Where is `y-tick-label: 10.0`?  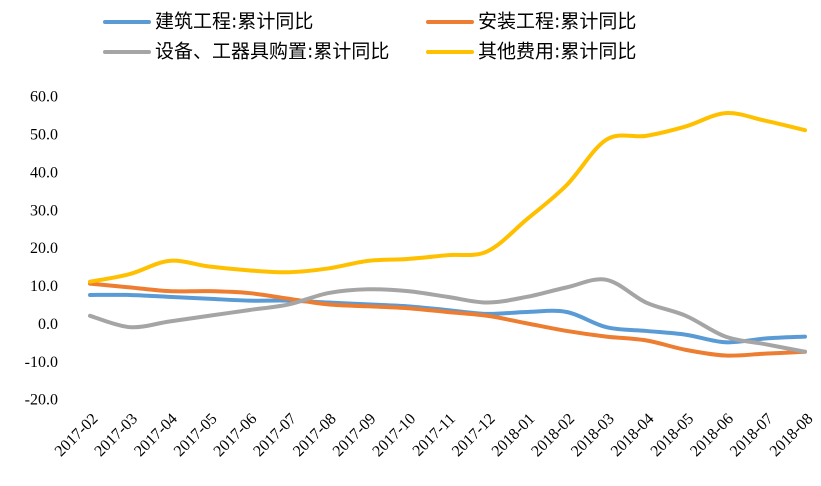
y-tick-label: 10.0 is located at coordinates (44, 286).